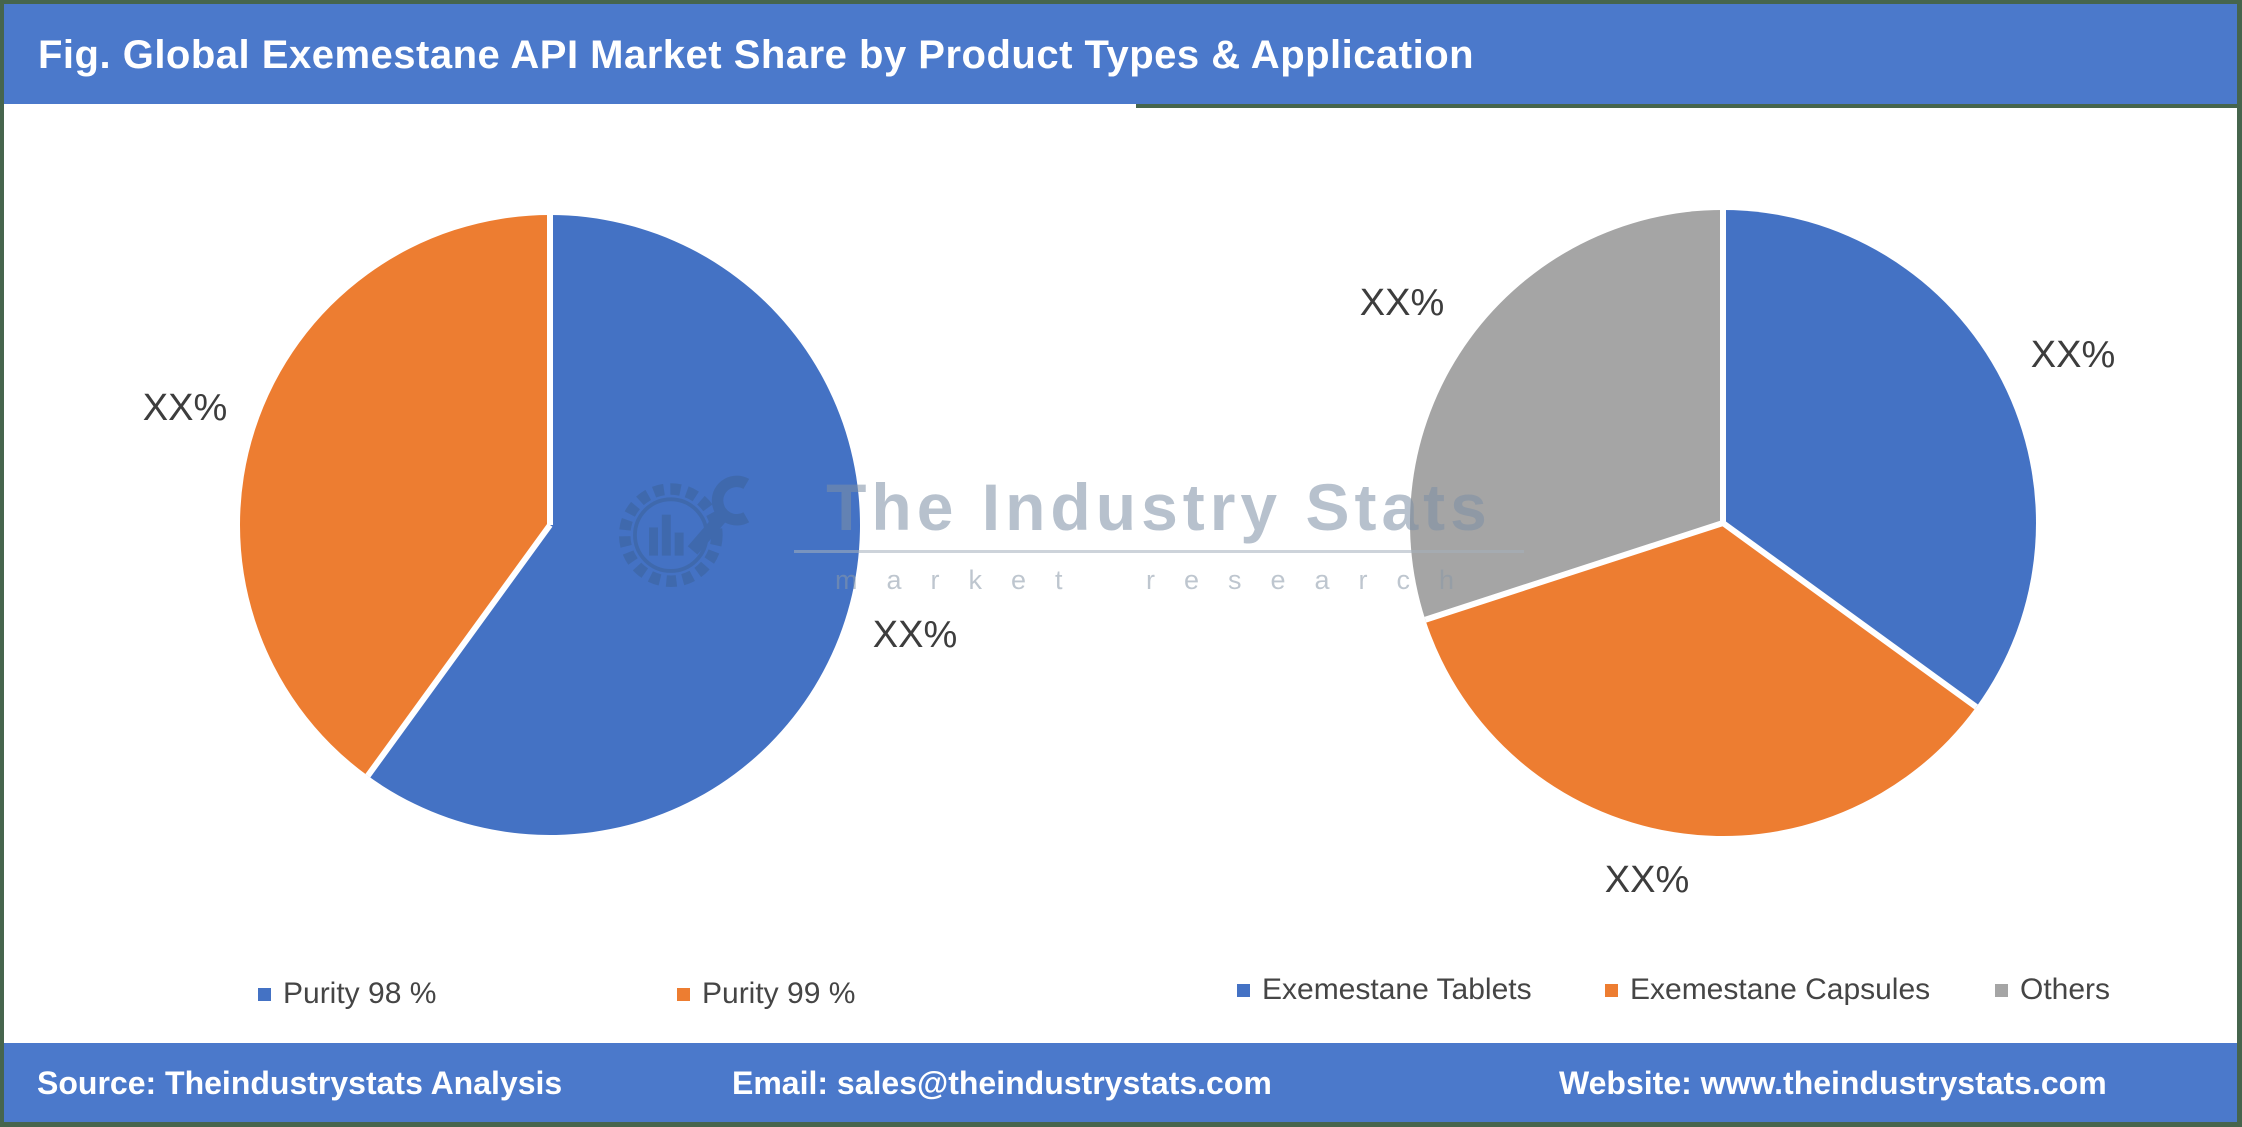 This screenshot has width=2242, height=1127. I want to click on canvas-border-top, so click(1121, 2).